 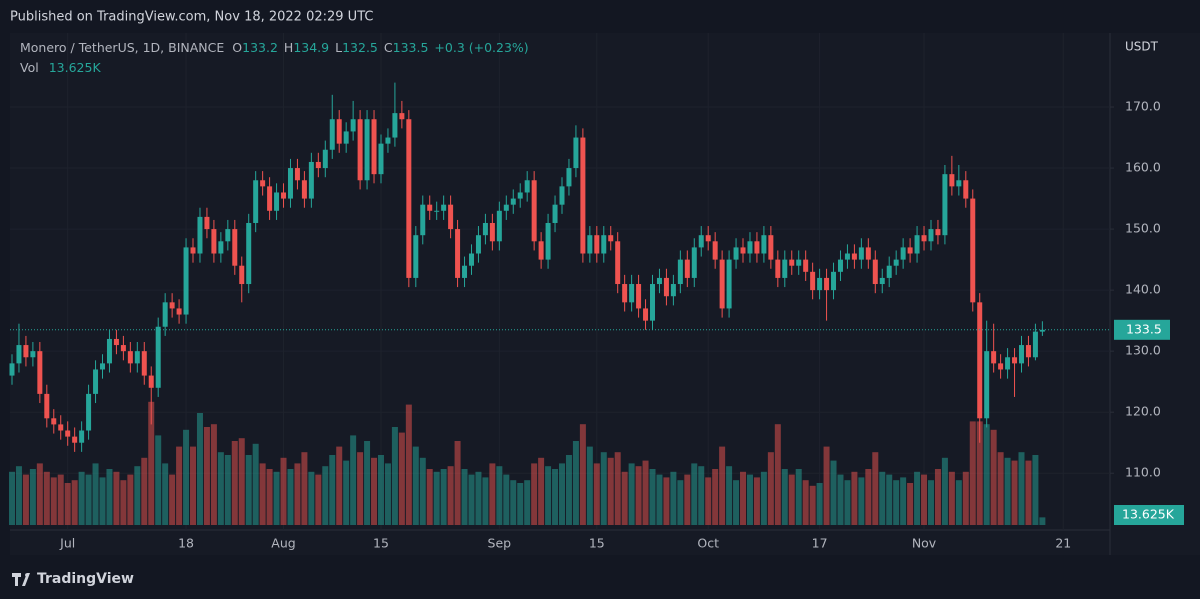 I want to click on volume-badge, so click(x=1149, y=515).